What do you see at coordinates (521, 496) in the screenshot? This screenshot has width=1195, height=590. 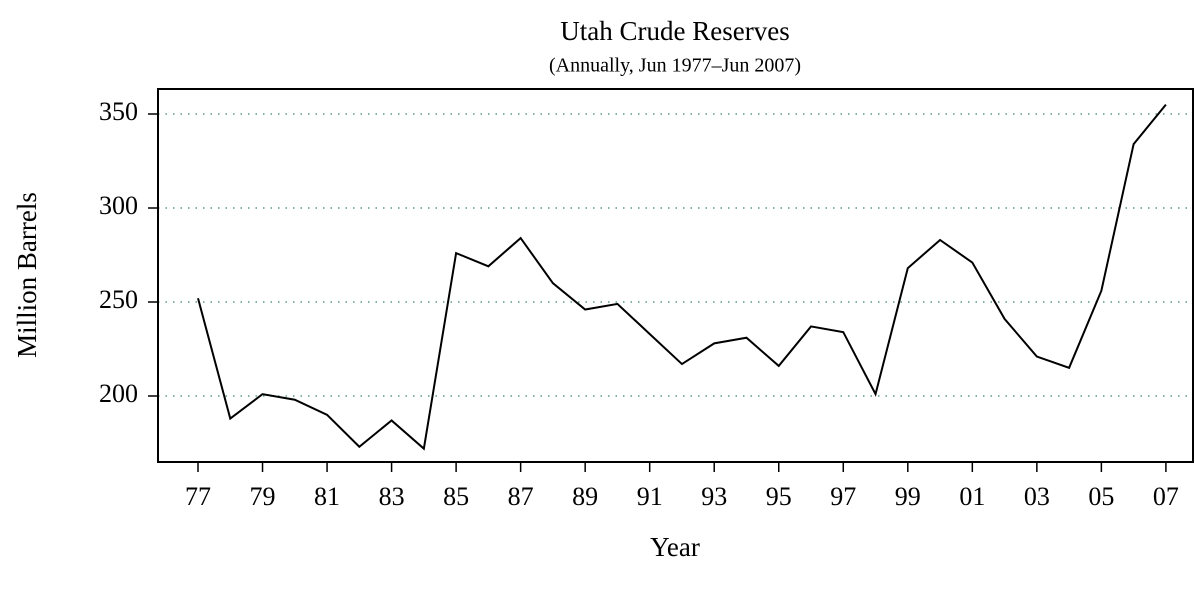 I see `x-tick-label: 87` at bounding box center [521, 496].